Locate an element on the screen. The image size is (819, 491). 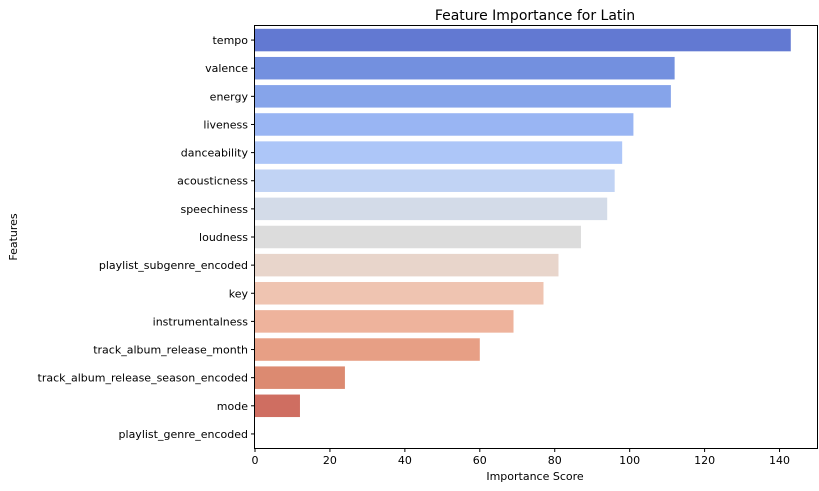
y-tick-label: tempo is located at coordinates (230, 40).